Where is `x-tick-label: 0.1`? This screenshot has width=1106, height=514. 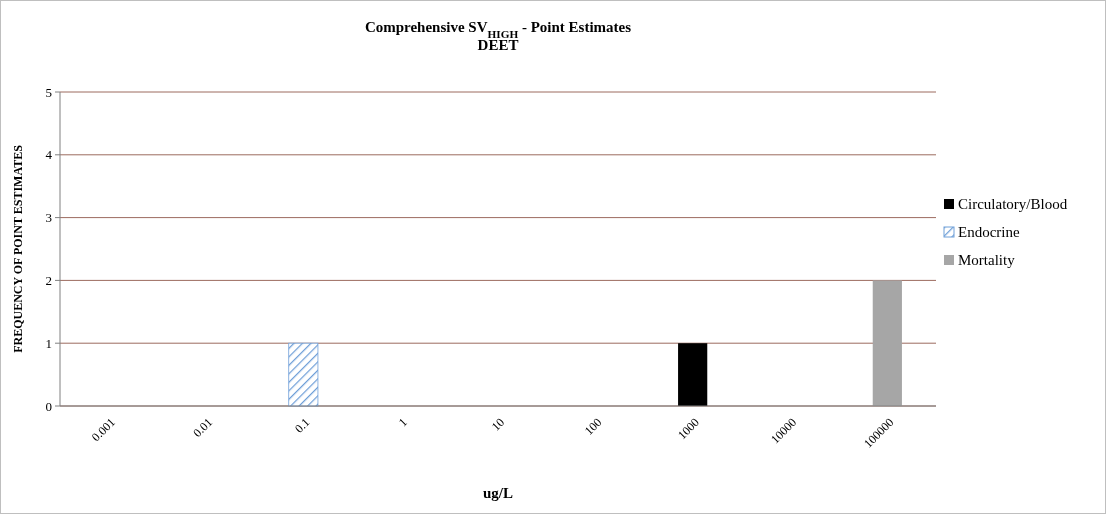 x-tick-label: 0.1 is located at coordinates (302, 425).